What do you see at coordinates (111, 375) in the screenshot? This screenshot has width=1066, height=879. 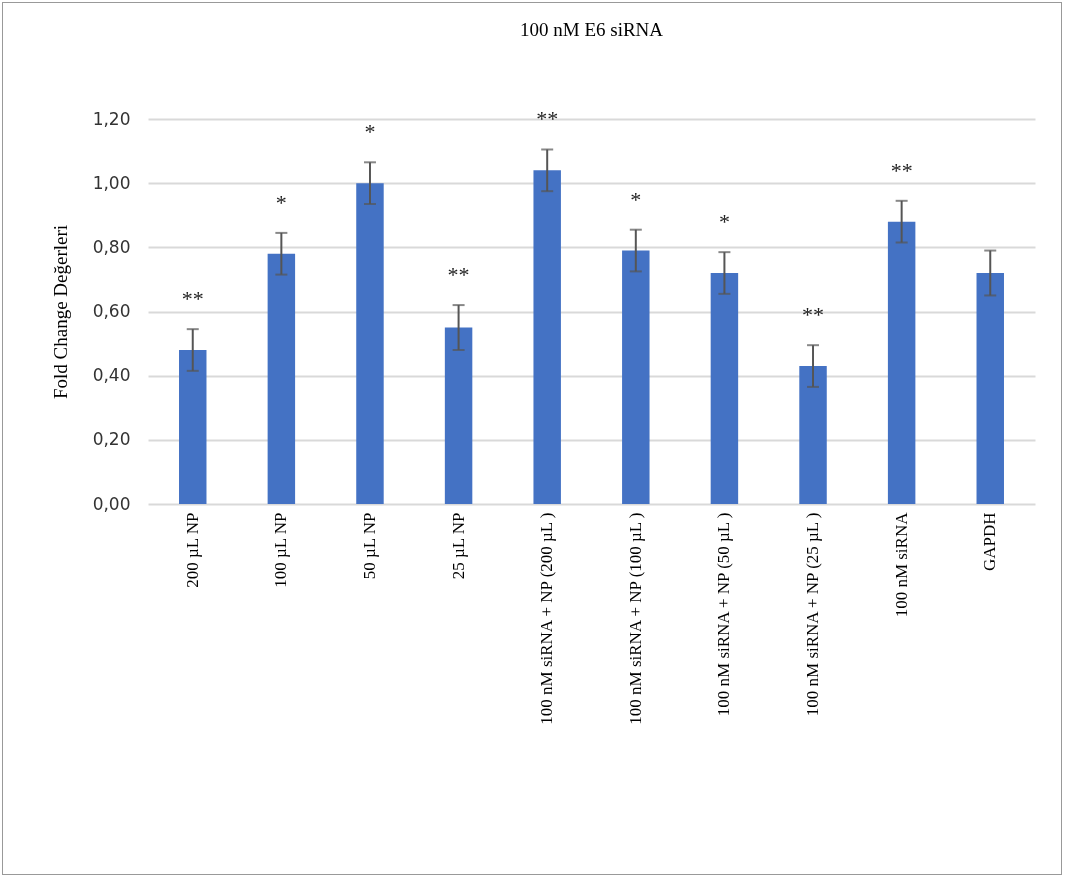 I see `y-tick-label: 0,40` at bounding box center [111, 375].